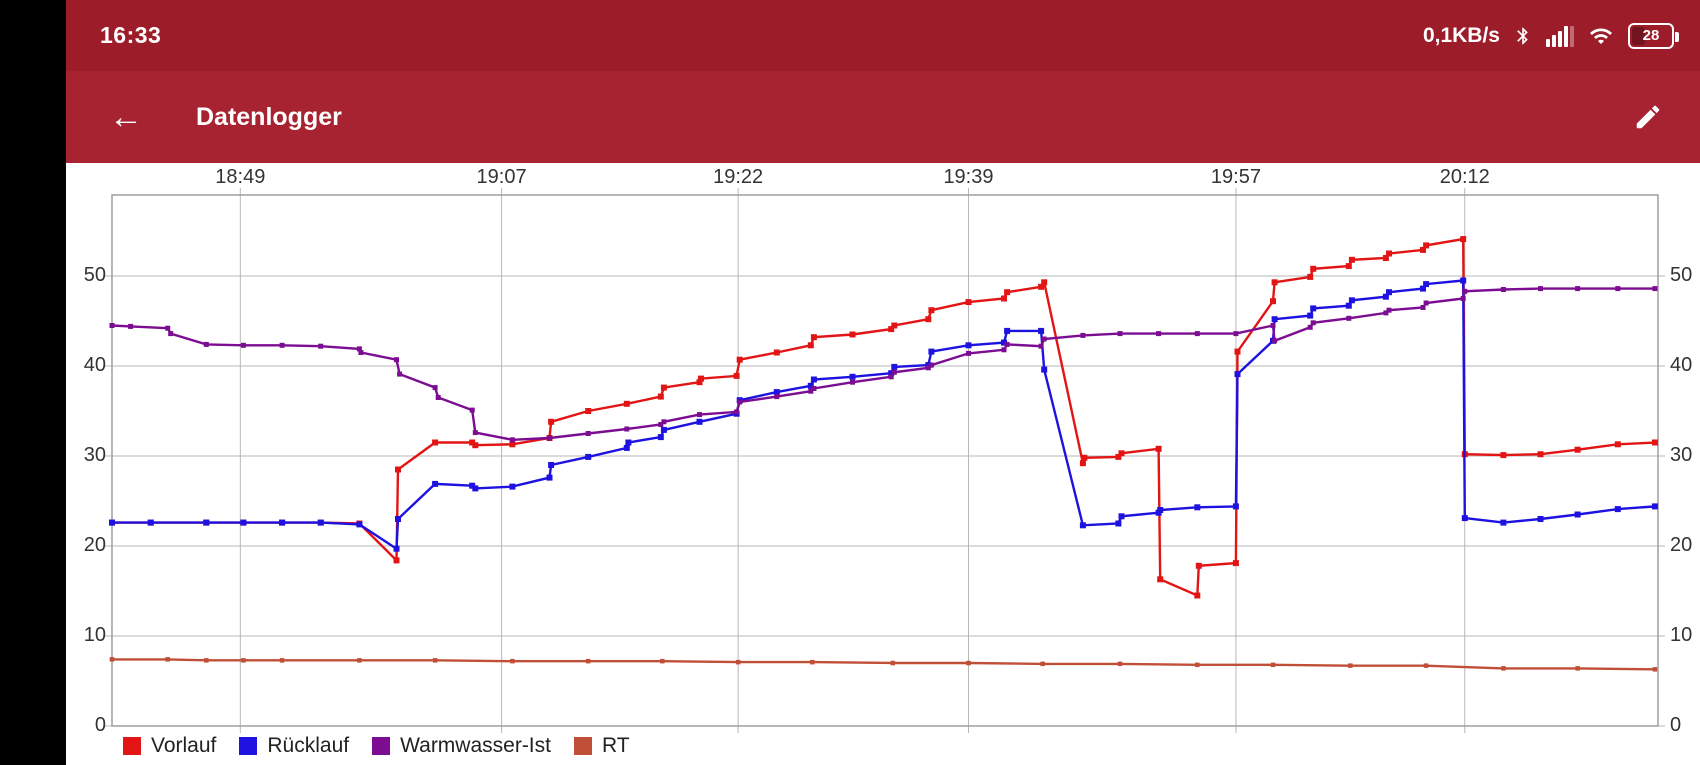  I want to click on x-axis-label: 19:39, so click(968, 177).